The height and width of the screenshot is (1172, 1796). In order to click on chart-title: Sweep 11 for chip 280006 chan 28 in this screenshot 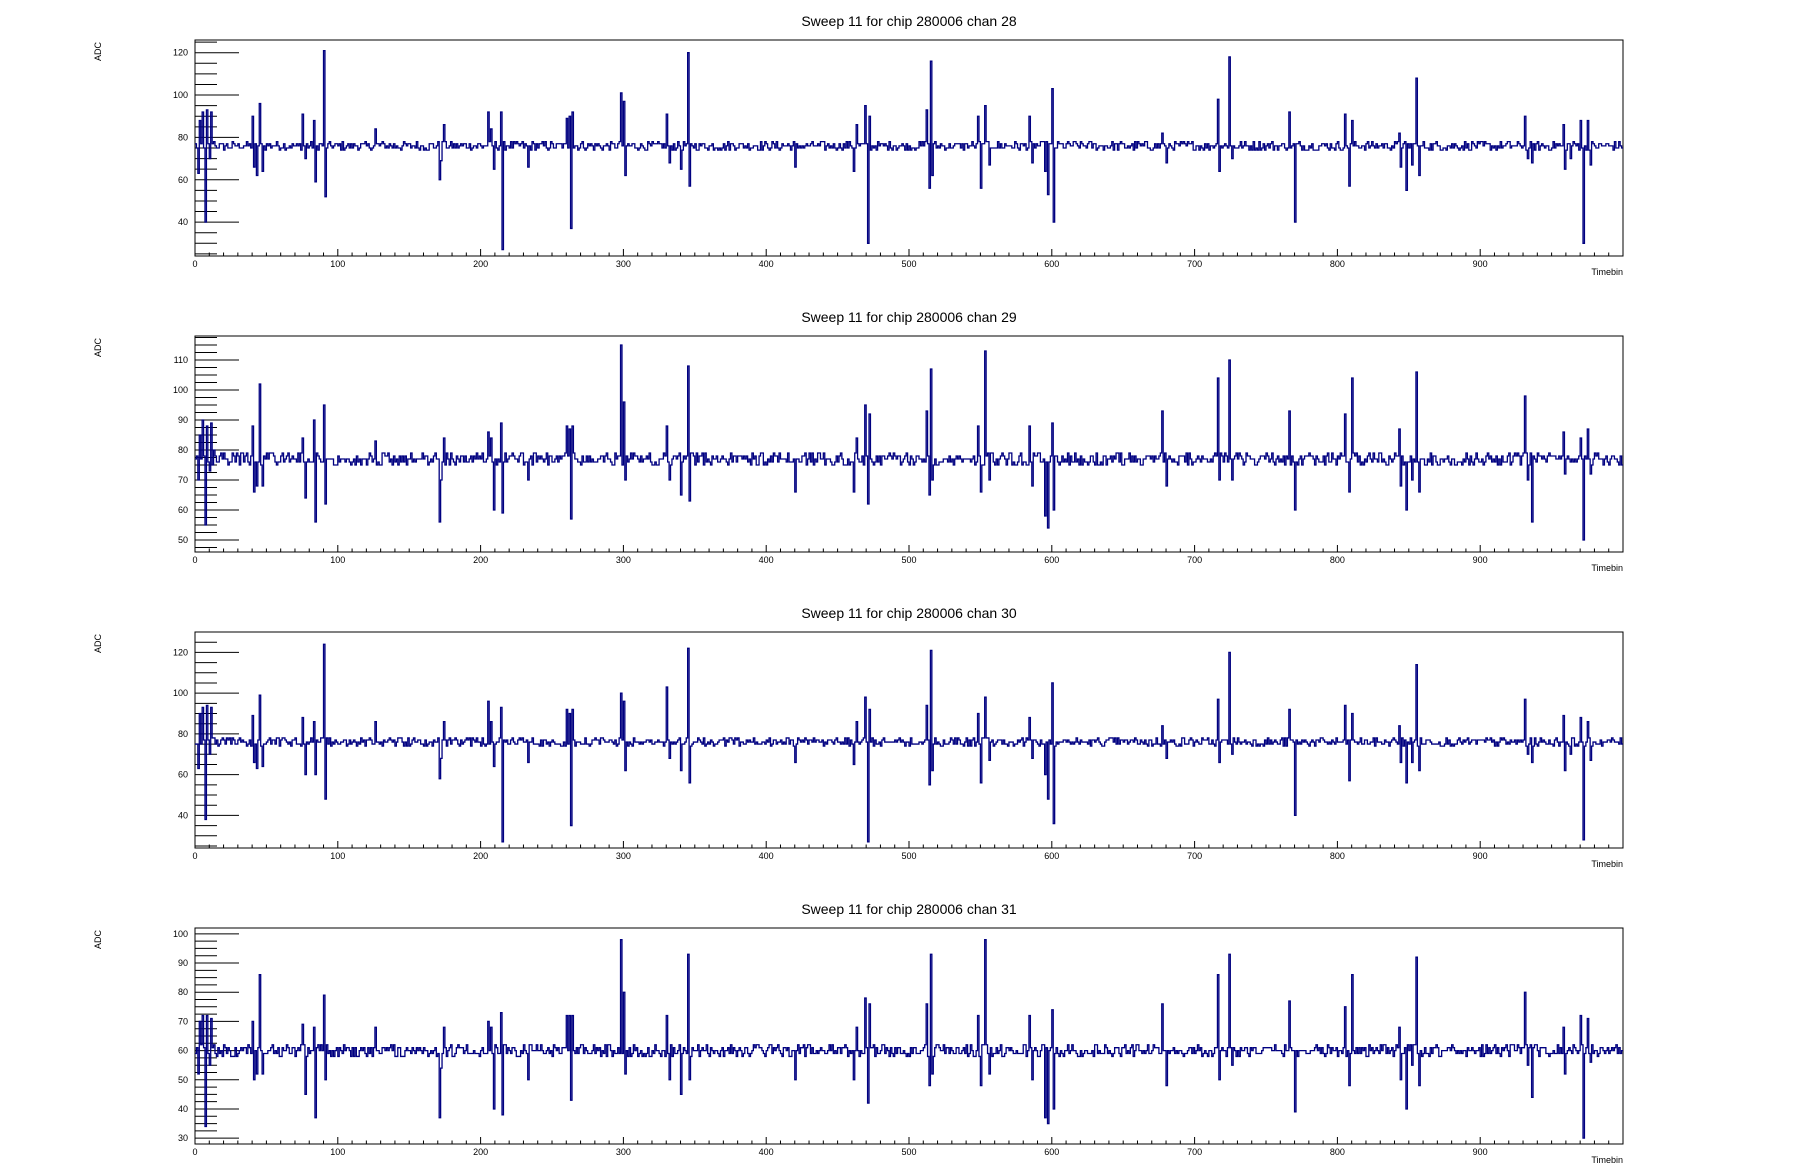, I will do `click(909, 21)`.